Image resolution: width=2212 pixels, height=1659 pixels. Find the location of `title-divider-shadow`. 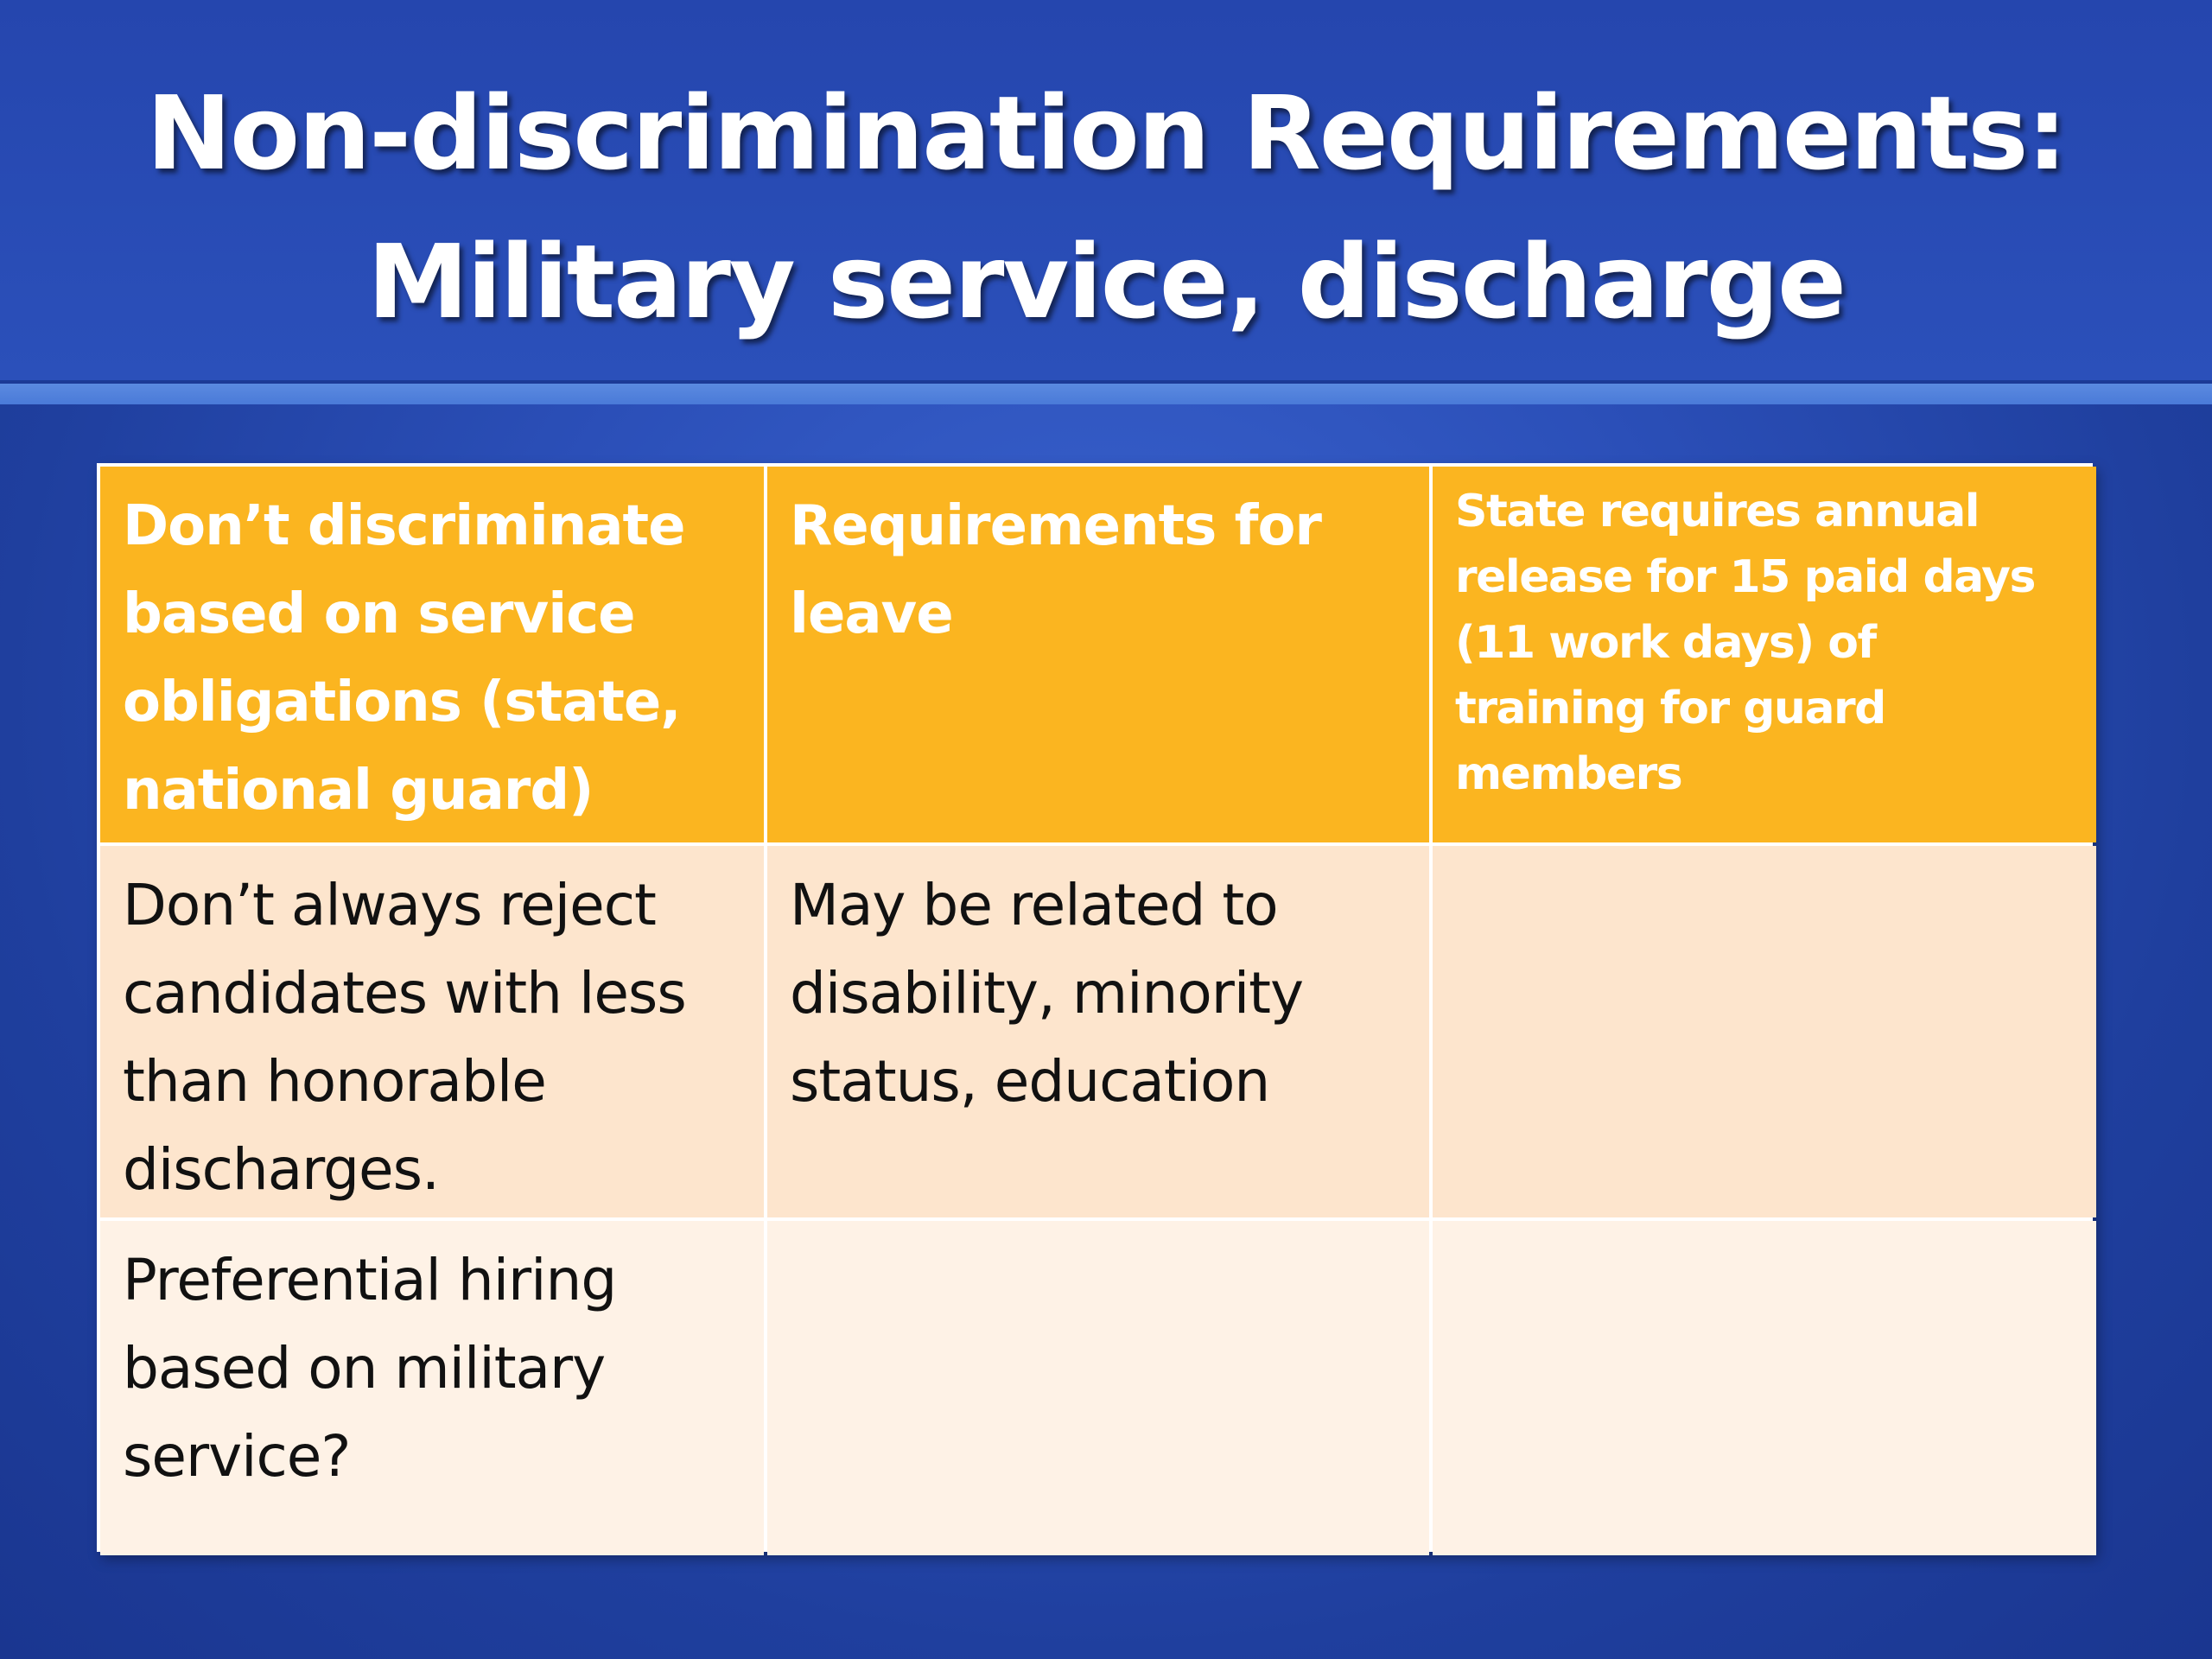

title-divider-shadow is located at coordinates (1106, 382).